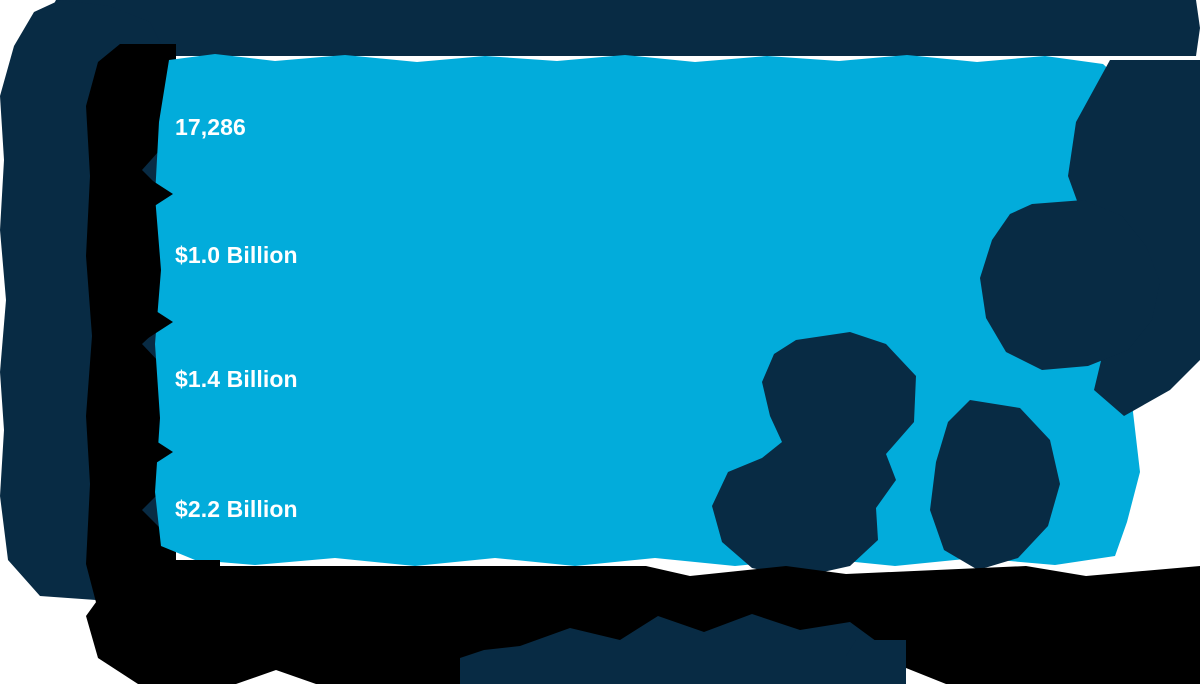 This screenshot has height=684, width=1200. What do you see at coordinates (236, 378) in the screenshot?
I see `metric-value: $1.4 Billion` at bounding box center [236, 378].